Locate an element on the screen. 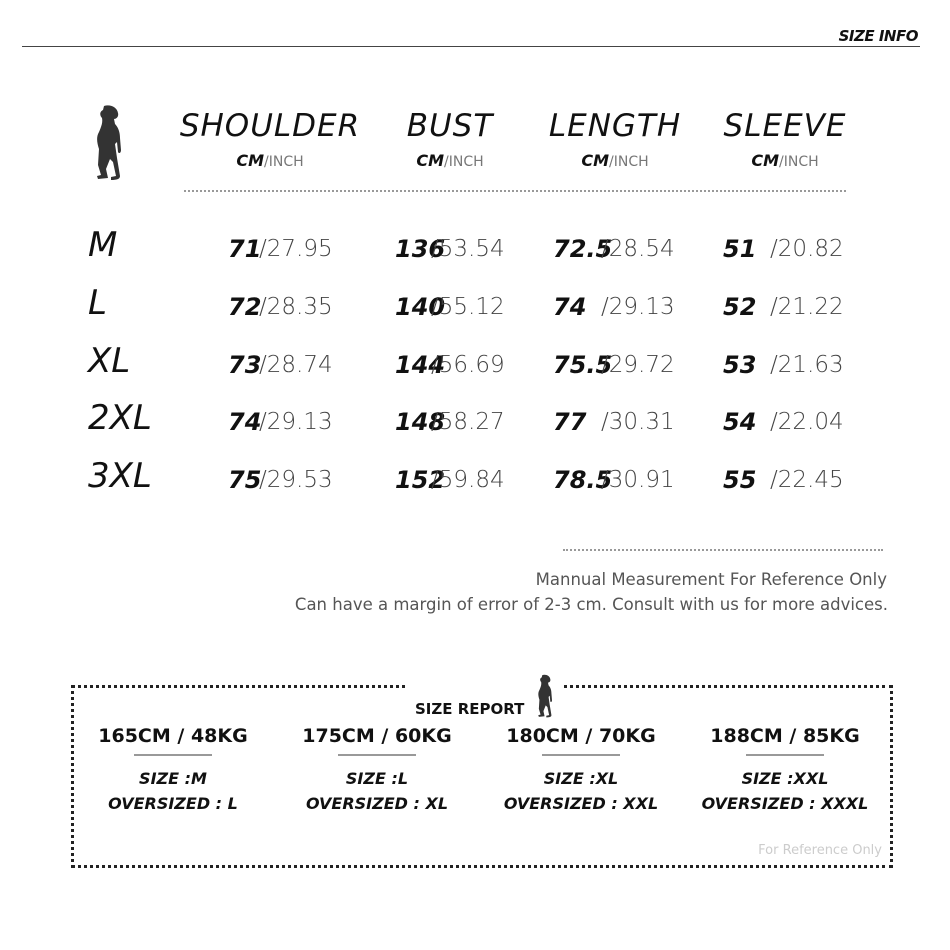 The image size is (950, 950). top-divider is located at coordinates (471, 46).